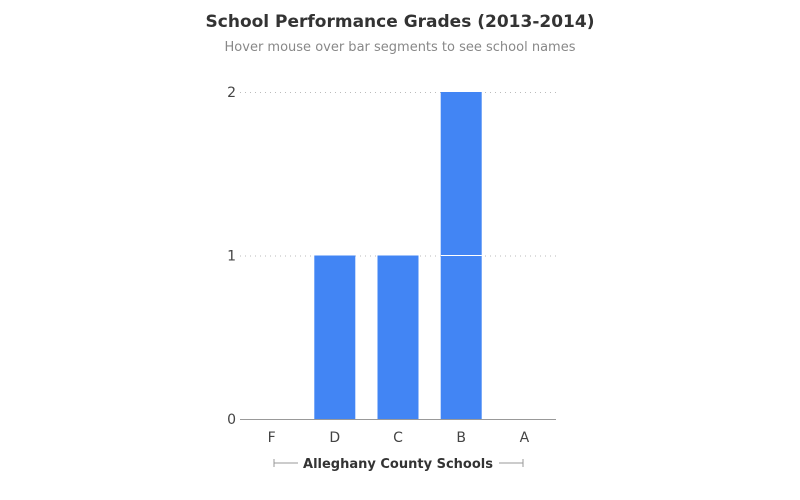 The image size is (800, 500). I want to click on x-tick-label: C, so click(398, 438).